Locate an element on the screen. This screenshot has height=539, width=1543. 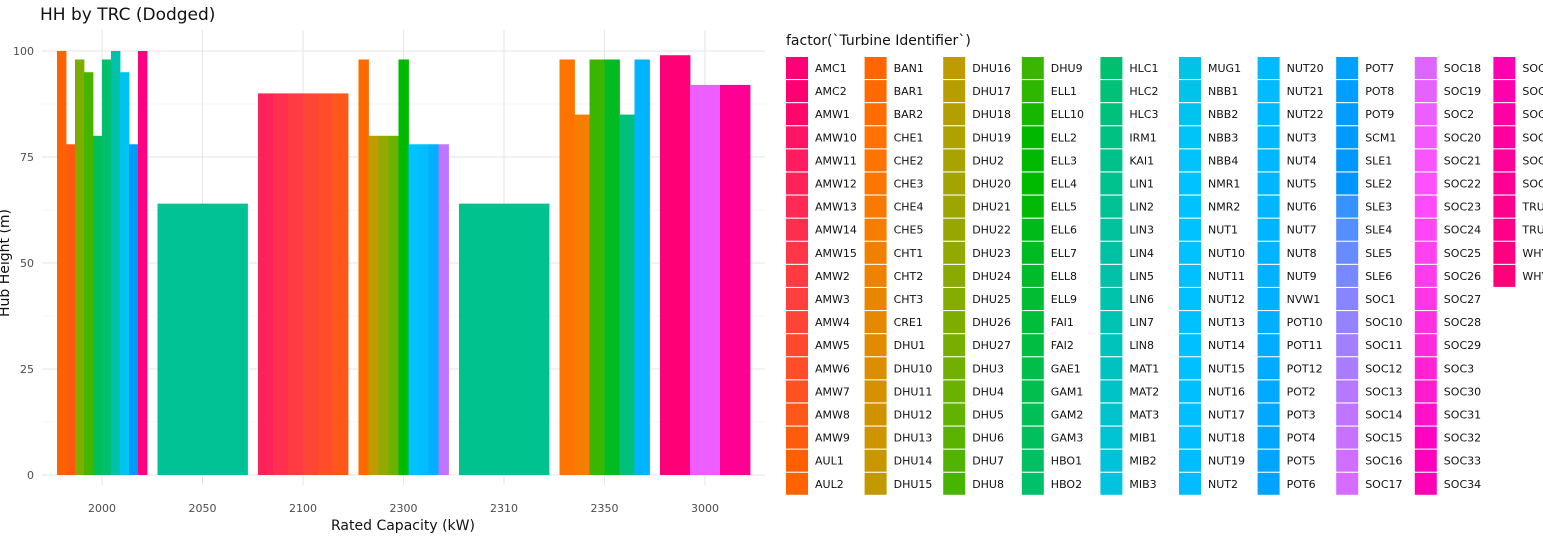
legend-label: MIB1 is located at coordinates (1142, 438).